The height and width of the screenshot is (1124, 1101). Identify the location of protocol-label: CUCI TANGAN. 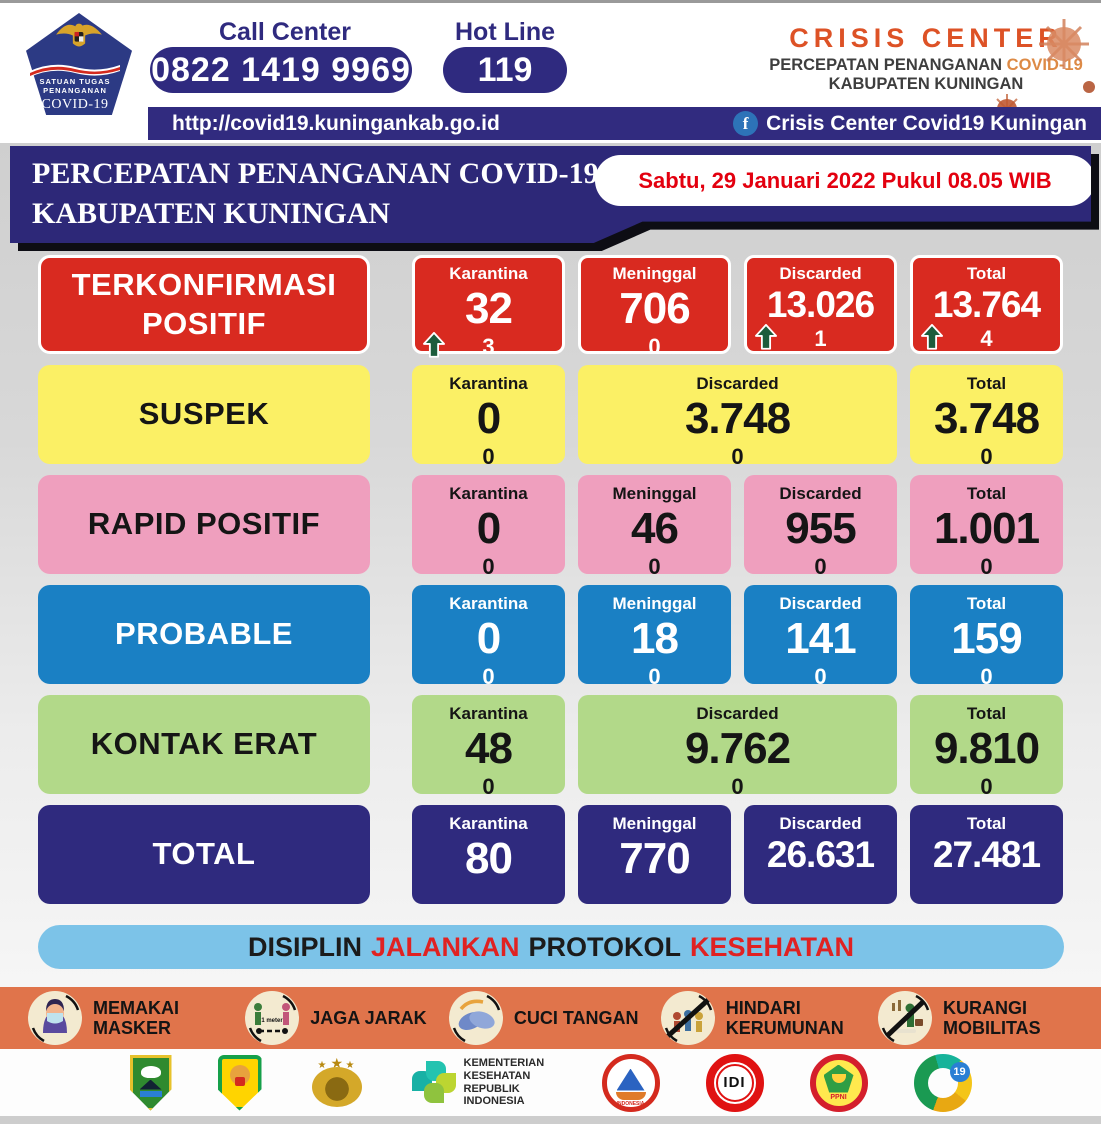
(576, 1017).